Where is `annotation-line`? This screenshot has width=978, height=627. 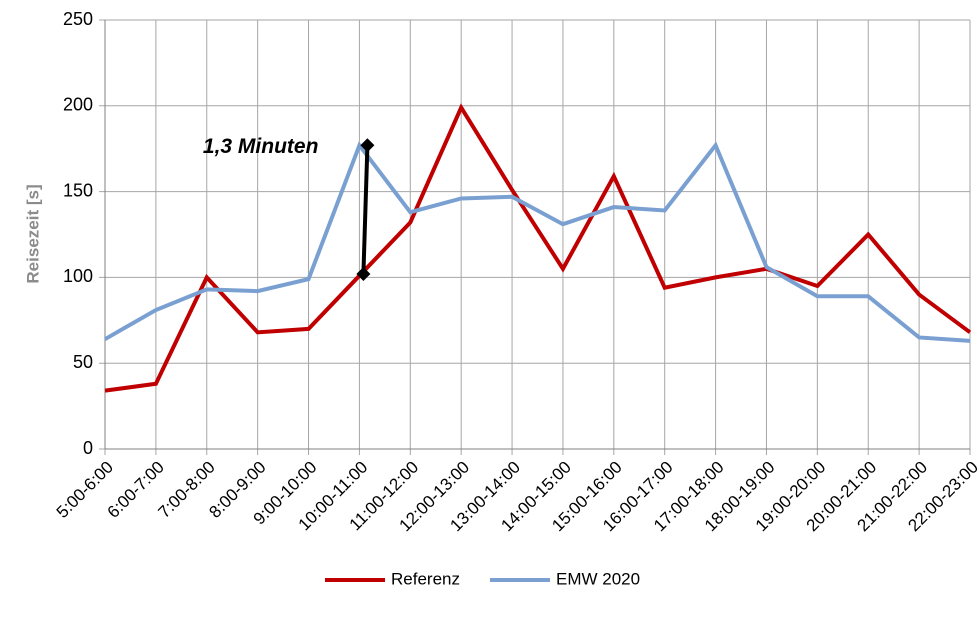
annotation-line is located at coordinates (365, 210).